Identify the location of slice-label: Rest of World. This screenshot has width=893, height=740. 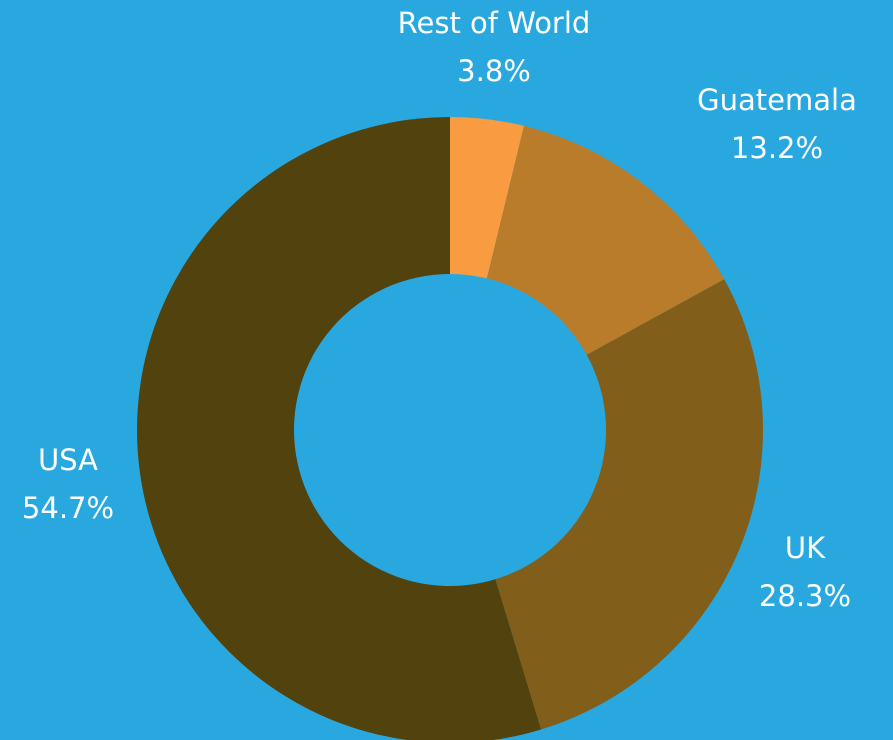
(494, 23).